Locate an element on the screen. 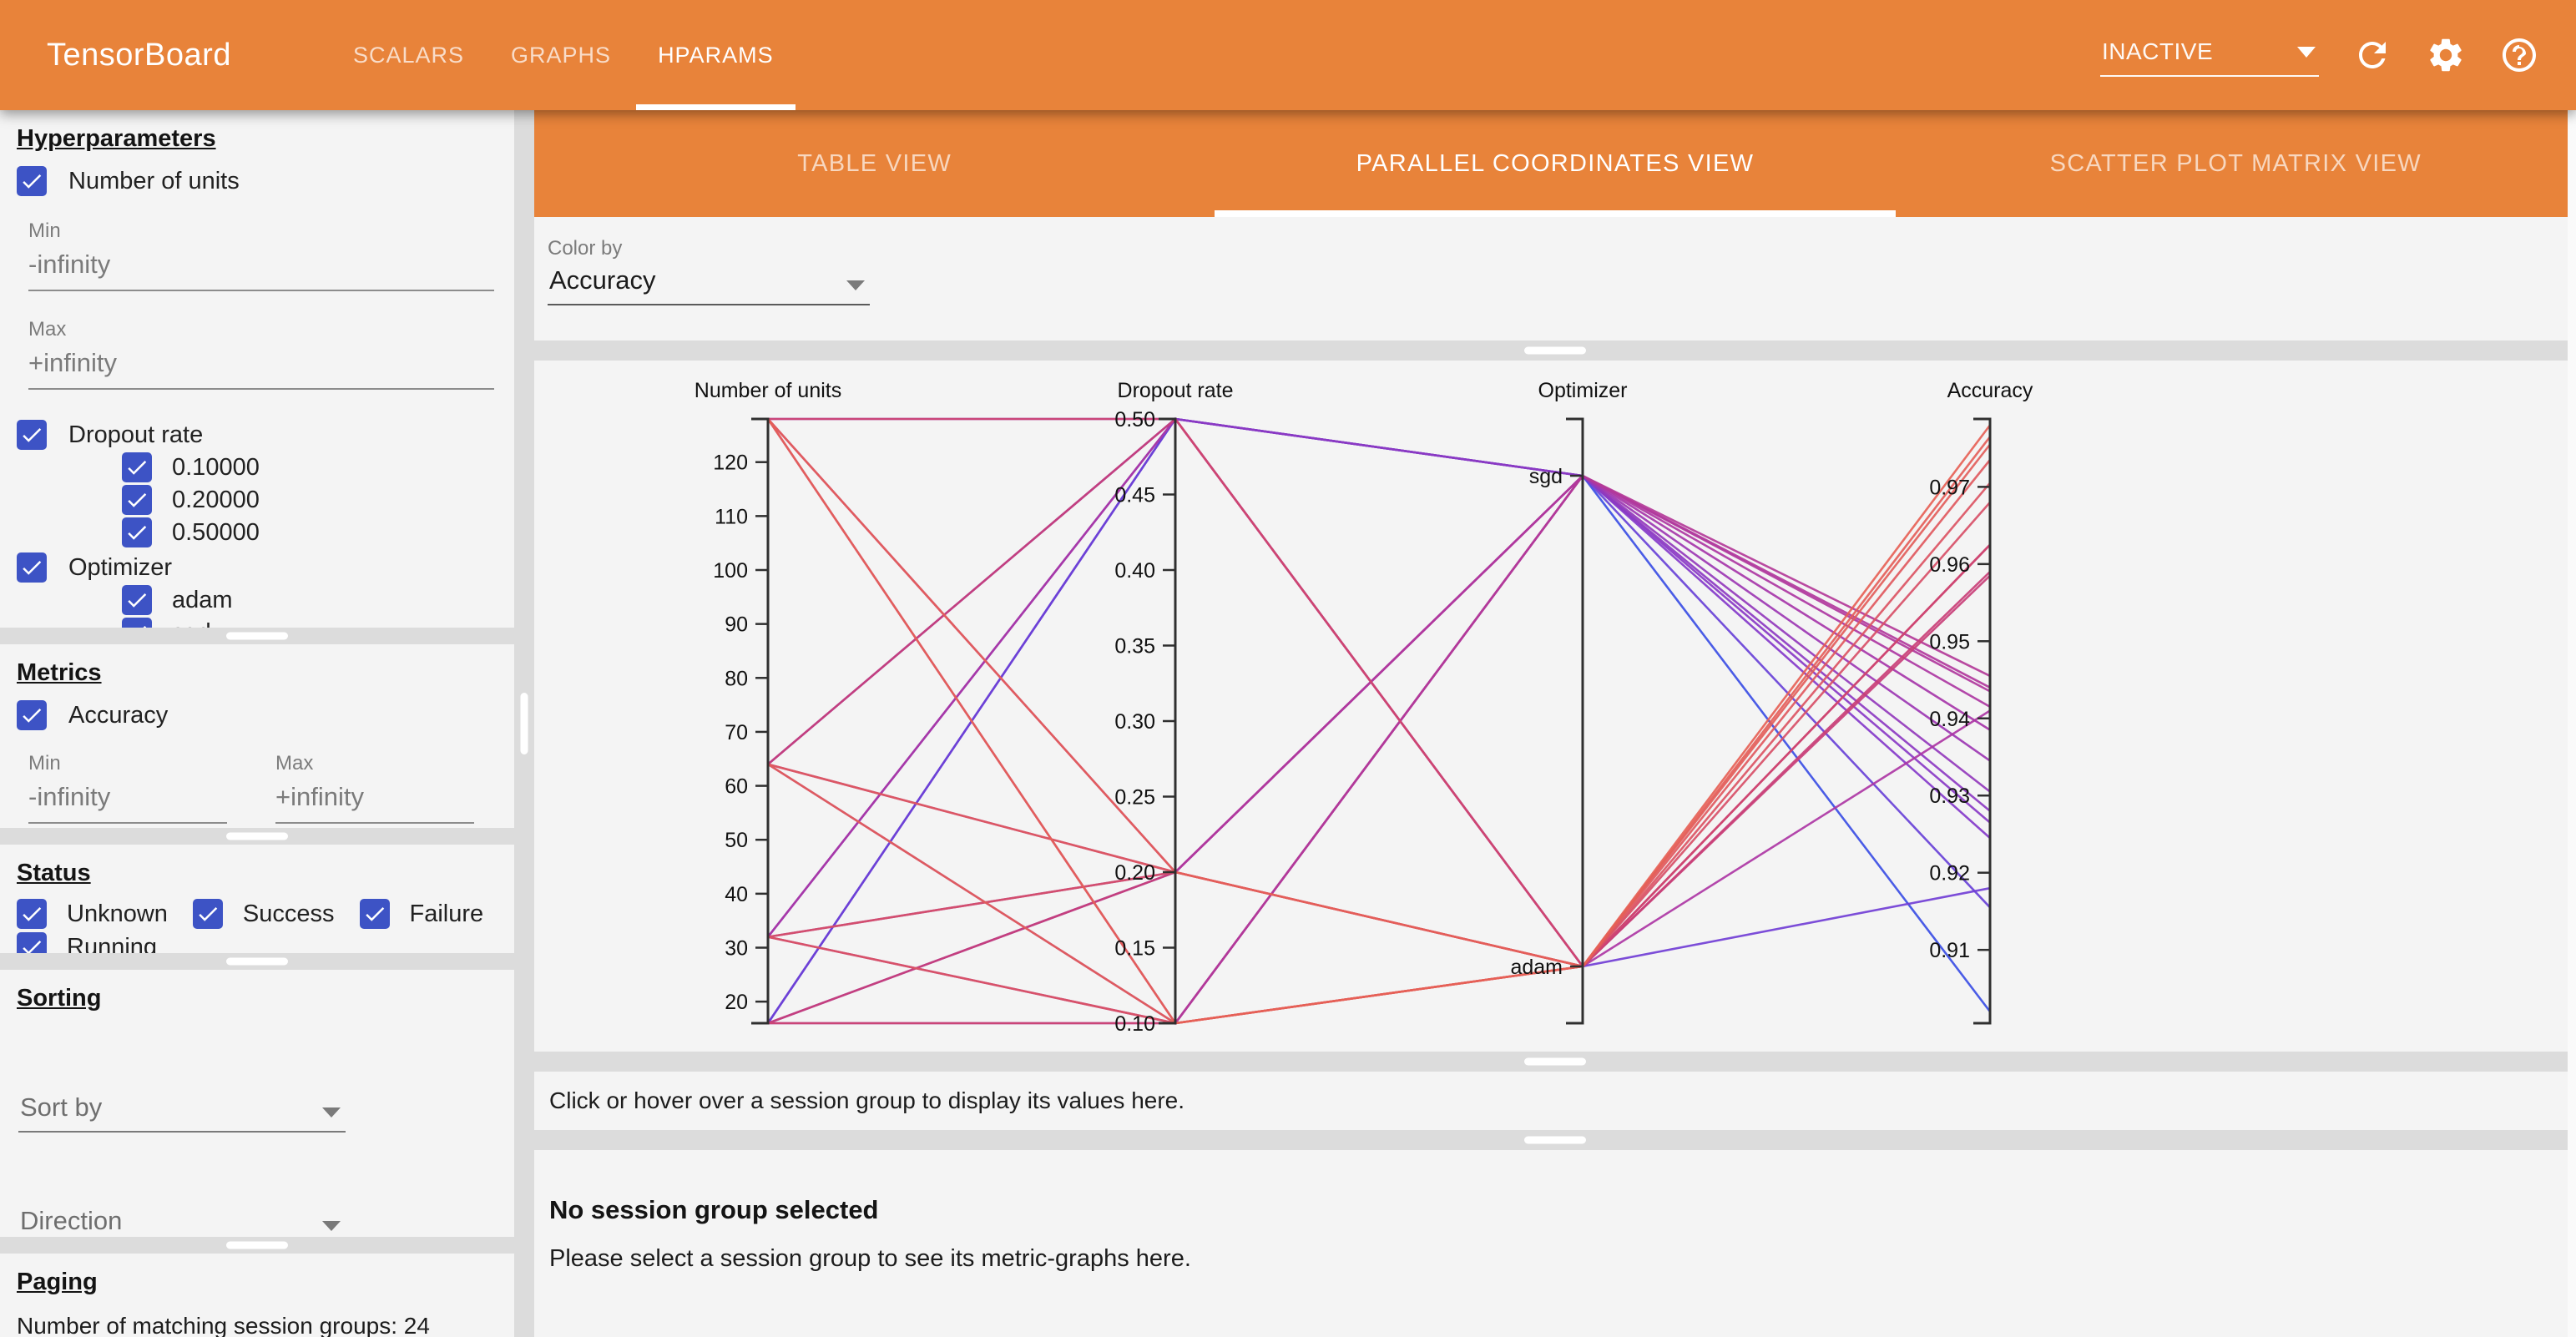  metric-accuracy-row: Accuracy is located at coordinates (259, 715).